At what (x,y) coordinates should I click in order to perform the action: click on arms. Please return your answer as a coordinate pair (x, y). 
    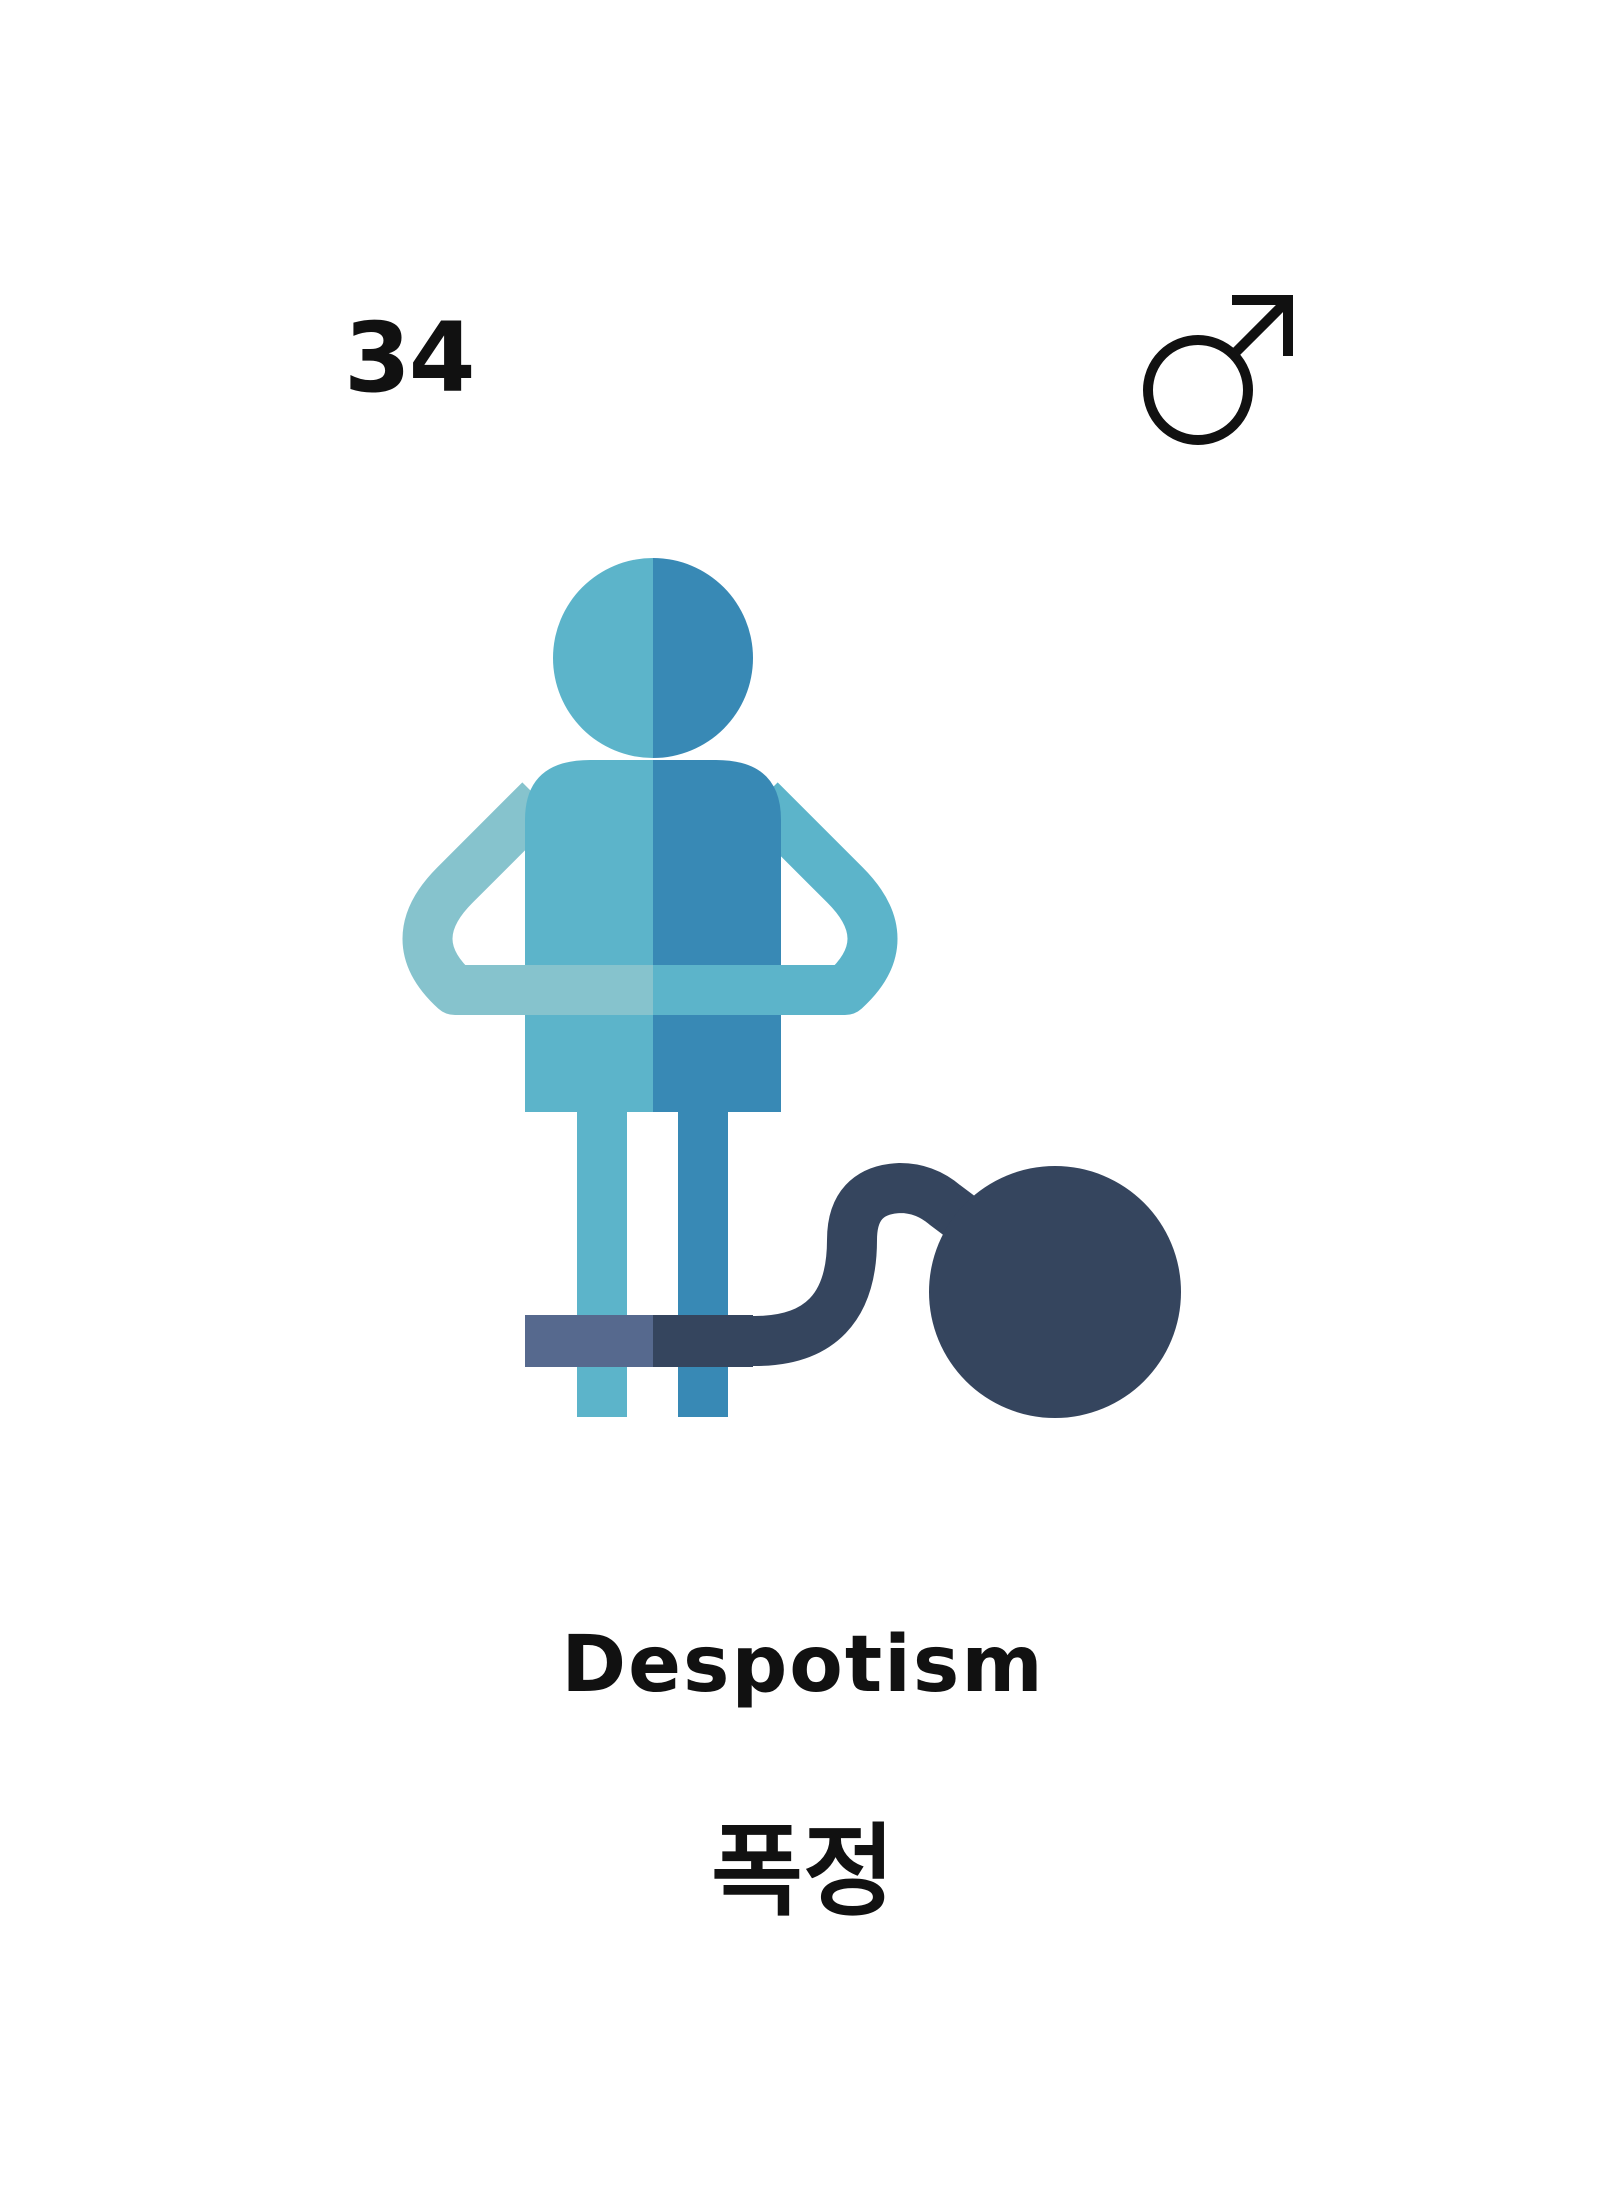
    Looking at the image, I should click on (650, 898).